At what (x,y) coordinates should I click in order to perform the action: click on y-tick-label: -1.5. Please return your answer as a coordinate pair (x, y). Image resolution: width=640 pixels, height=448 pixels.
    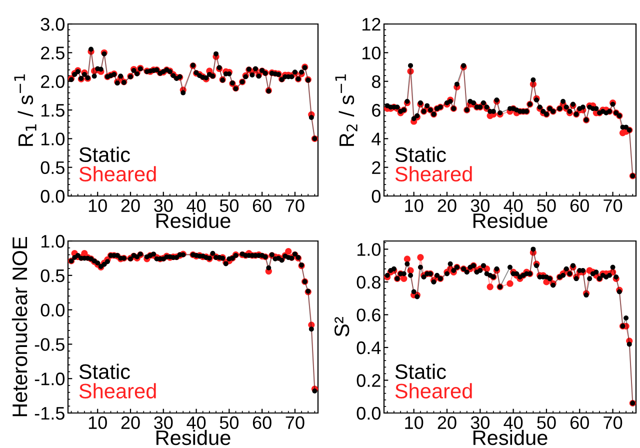
    Looking at the image, I should click on (49, 413).